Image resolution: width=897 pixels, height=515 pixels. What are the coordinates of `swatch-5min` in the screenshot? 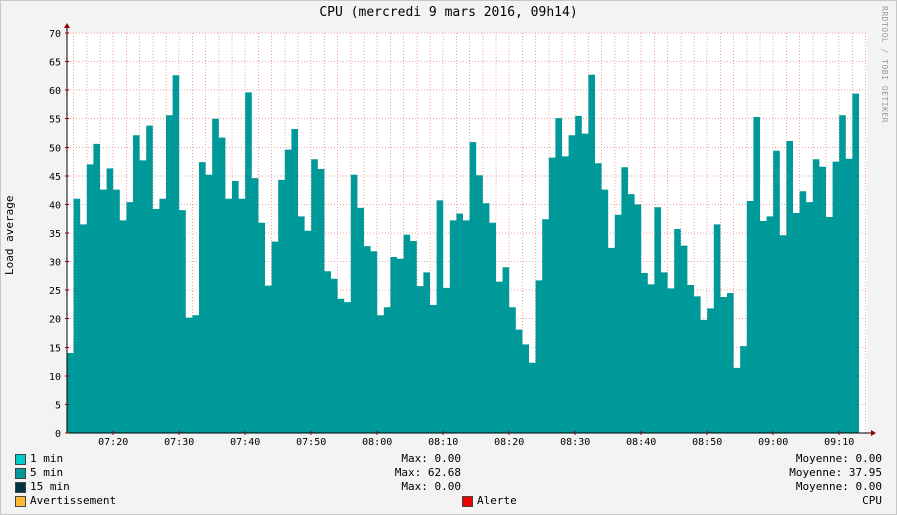 It's located at (20, 473).